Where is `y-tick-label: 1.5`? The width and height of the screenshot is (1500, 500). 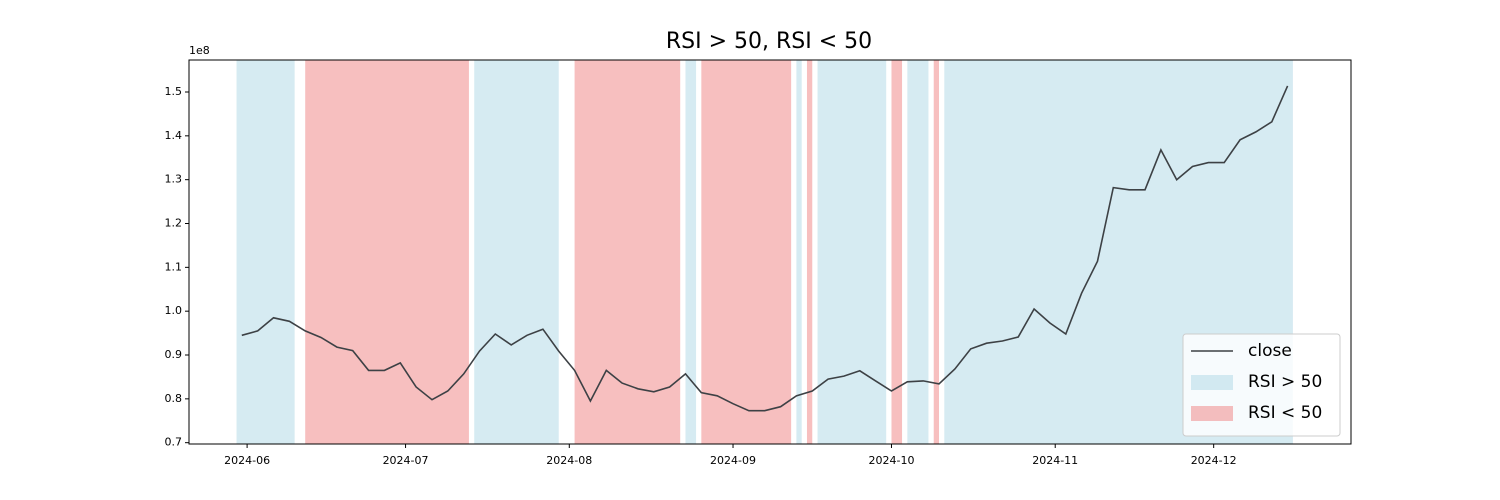
y-tick-label: 1.5 is located at coordinates (174, 91).